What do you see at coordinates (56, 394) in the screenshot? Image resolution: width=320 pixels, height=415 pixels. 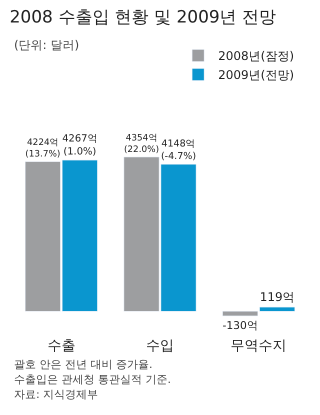 I see `text: 자료: 지식경제부` at bounding box center [56, 394].